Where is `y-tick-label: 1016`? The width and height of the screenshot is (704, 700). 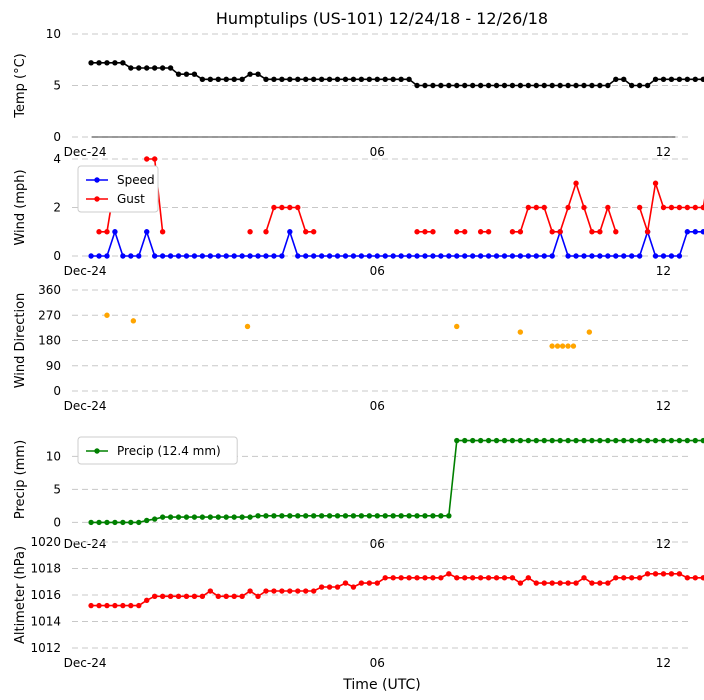
y-tick-label: 1016 is located at coordinates (45, 595).